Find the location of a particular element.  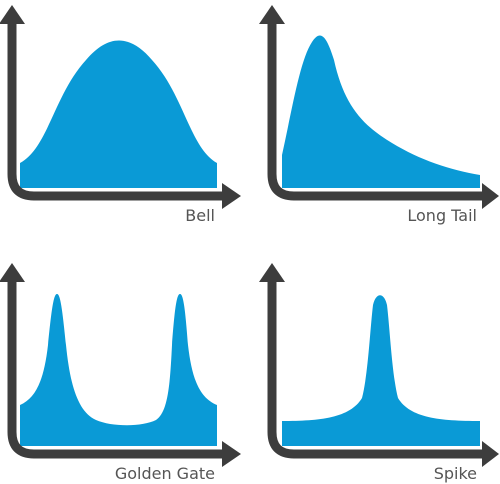

bell-label: Bell is located at coordinates (200, 215).